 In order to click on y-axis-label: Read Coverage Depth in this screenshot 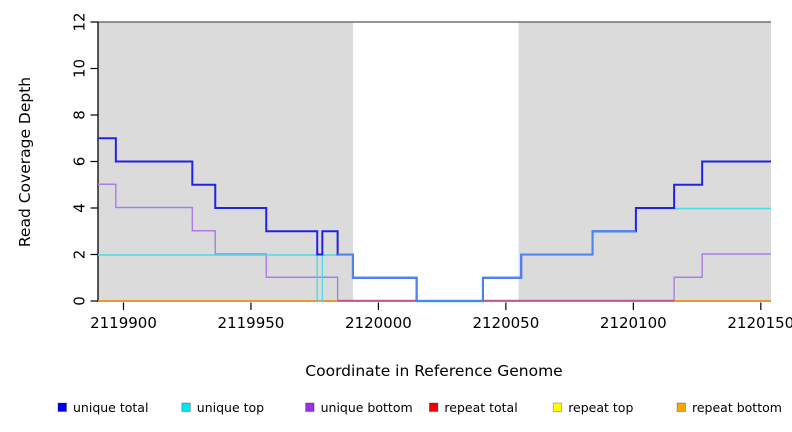, I will do `click(25, 162)`.